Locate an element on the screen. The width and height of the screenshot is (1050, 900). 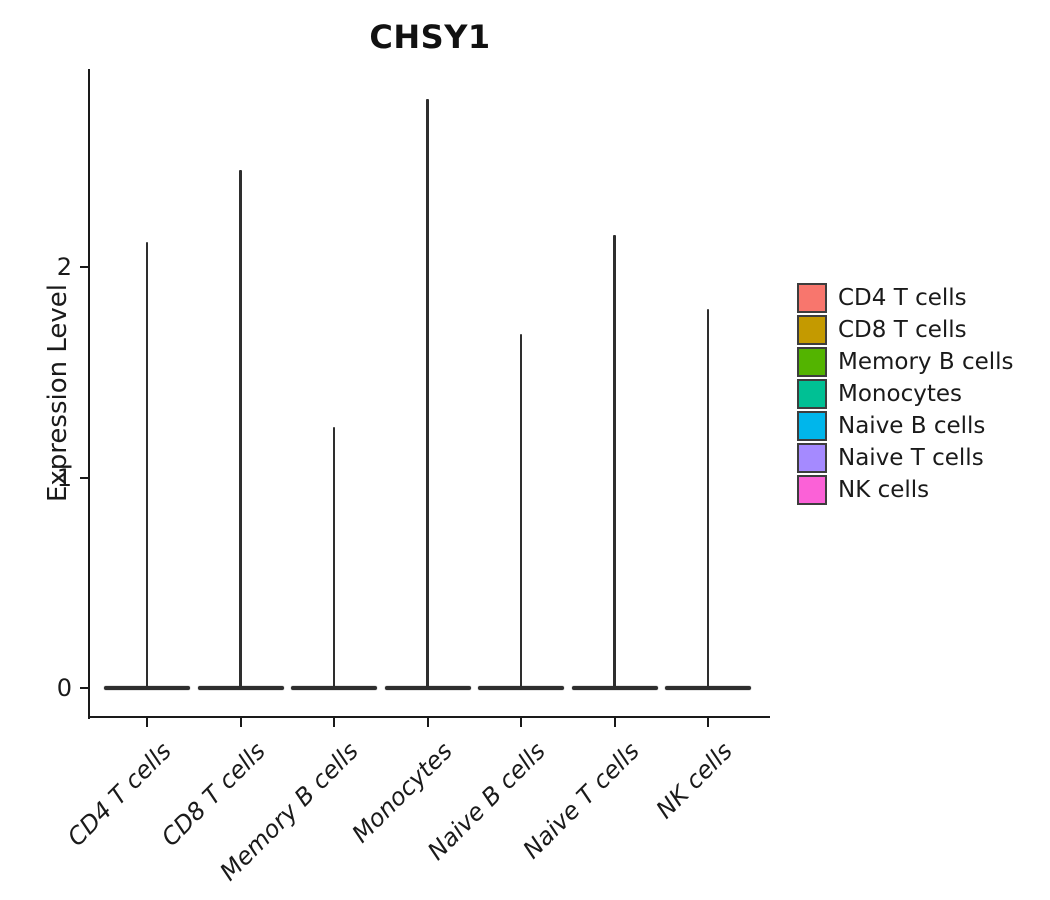
legend-label: Naive B cells is located at coordinates (912, 426).